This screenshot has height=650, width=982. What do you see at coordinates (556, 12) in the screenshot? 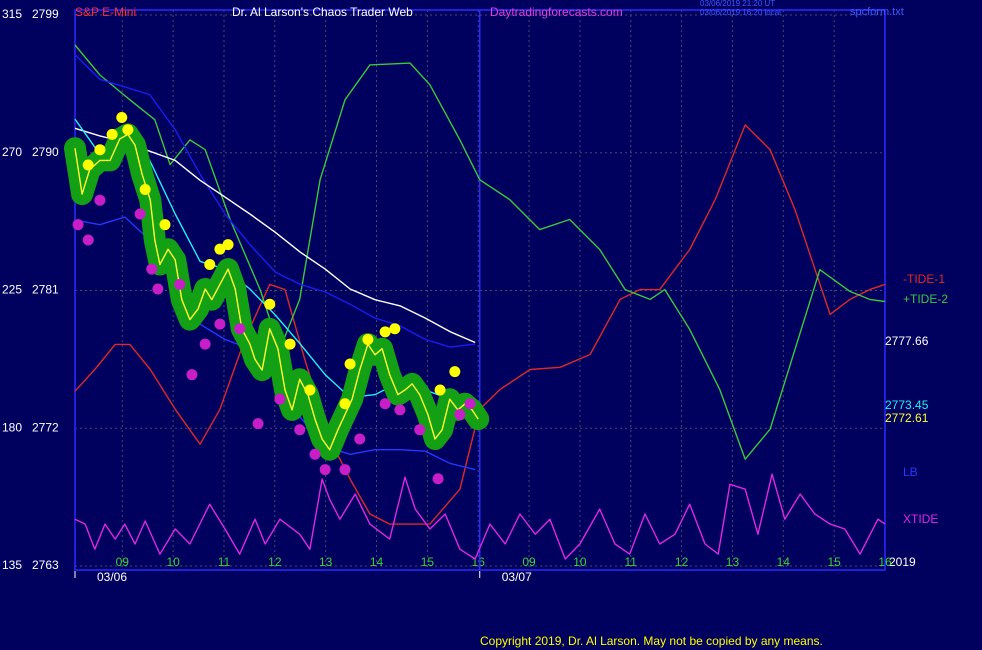
I see `site: Daytradingforecasts.com` at bounding box center [556, 12].